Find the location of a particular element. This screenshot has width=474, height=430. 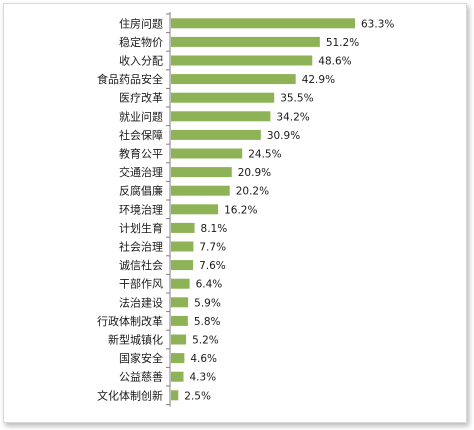

category-label: 干部作风 is located at coordinates (141, 284).